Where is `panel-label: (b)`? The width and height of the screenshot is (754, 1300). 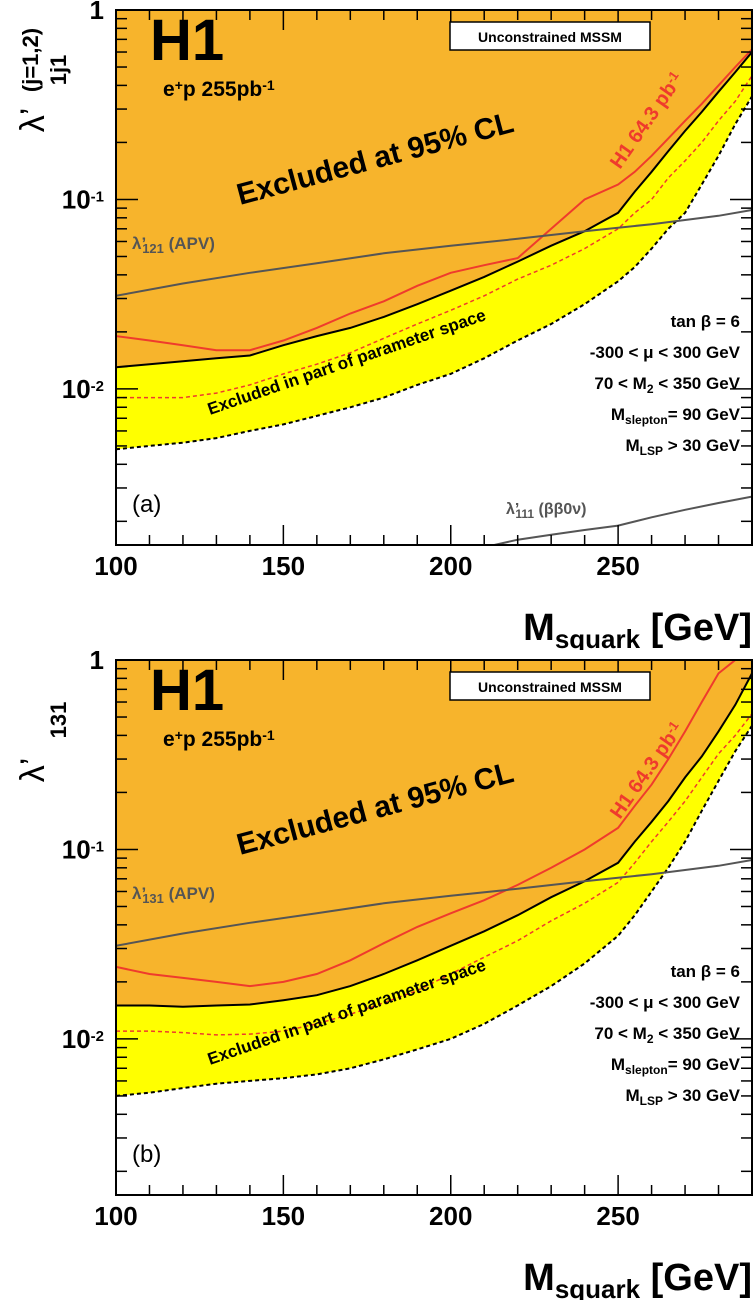 panel-label: (b) is located at coordinates (146, 1154).